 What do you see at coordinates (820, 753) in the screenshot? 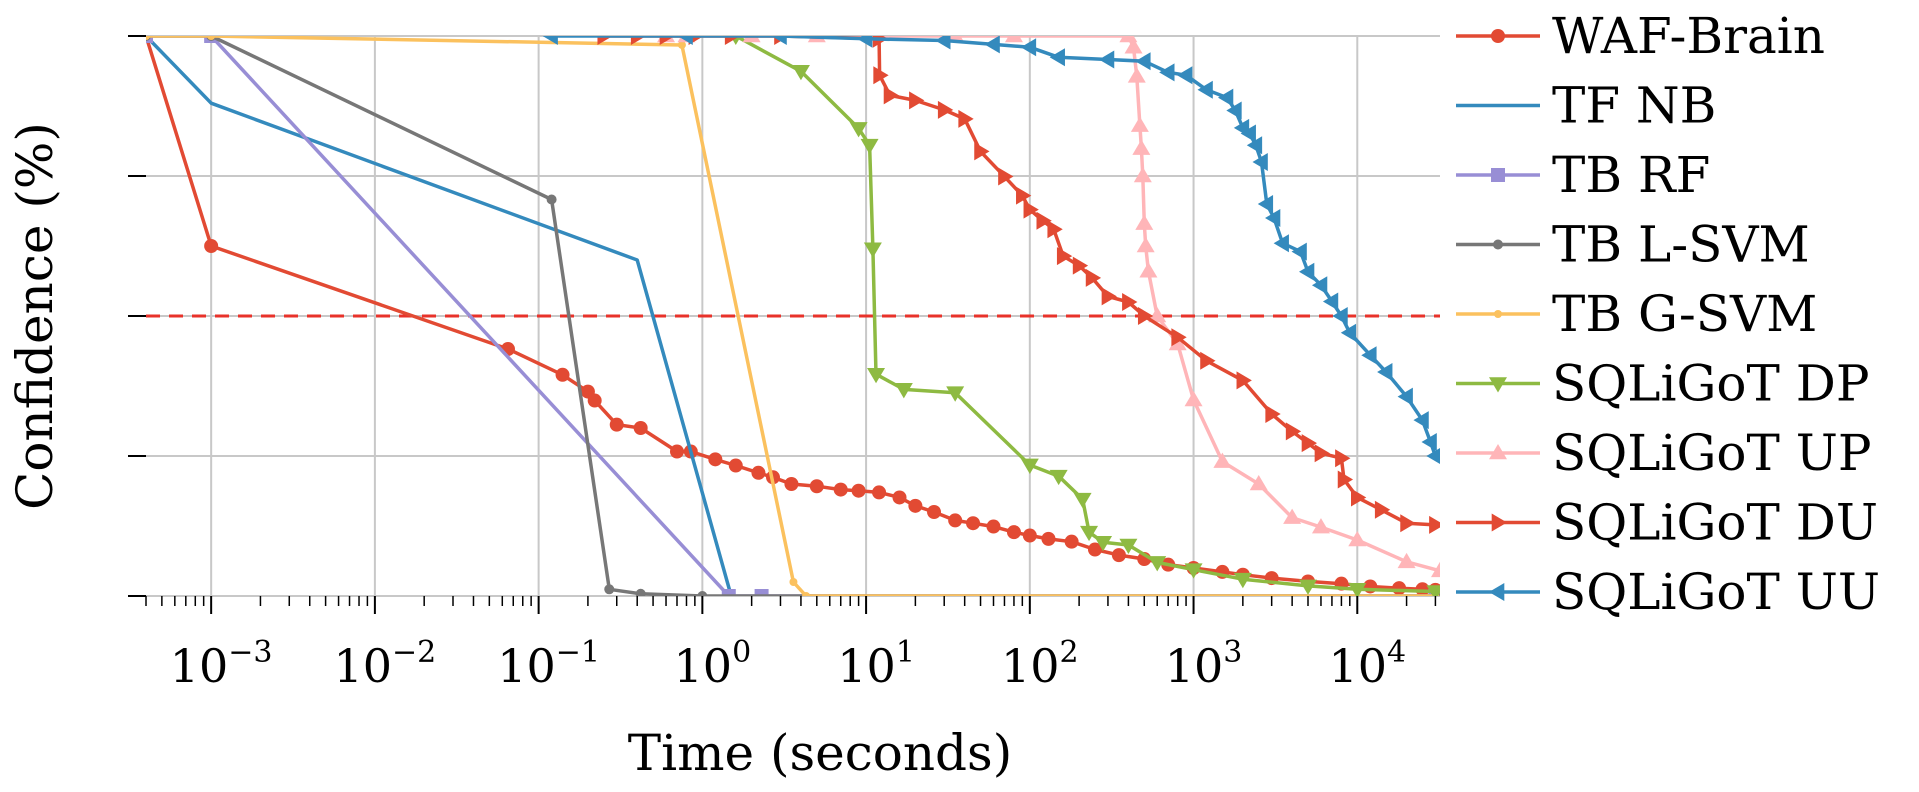
I see `x-axis-label: Time (seconds)` at bounding box center [820, 753].